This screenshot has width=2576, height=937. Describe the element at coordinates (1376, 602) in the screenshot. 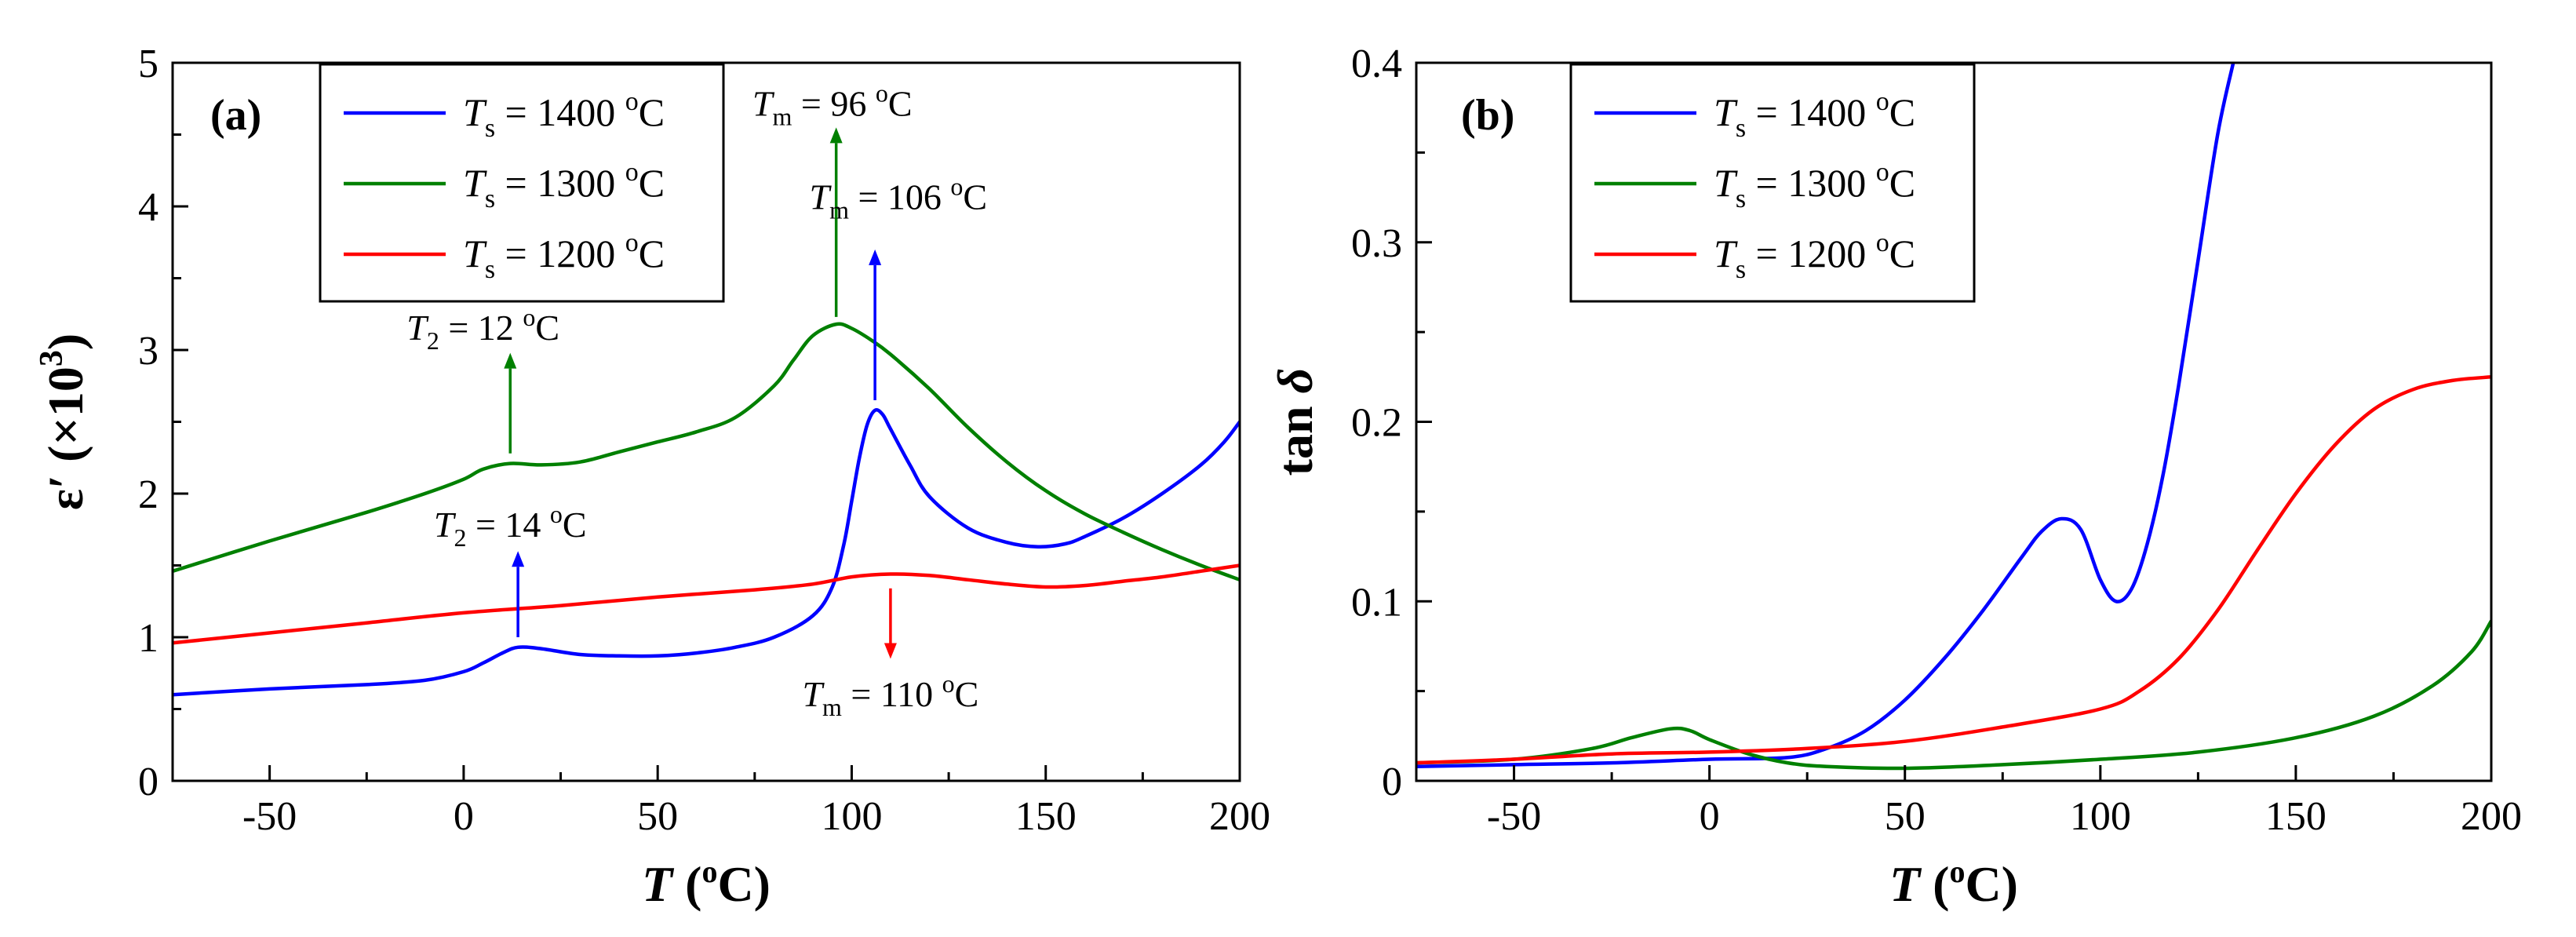

I see `y-tick-label: 0.1` at that location.